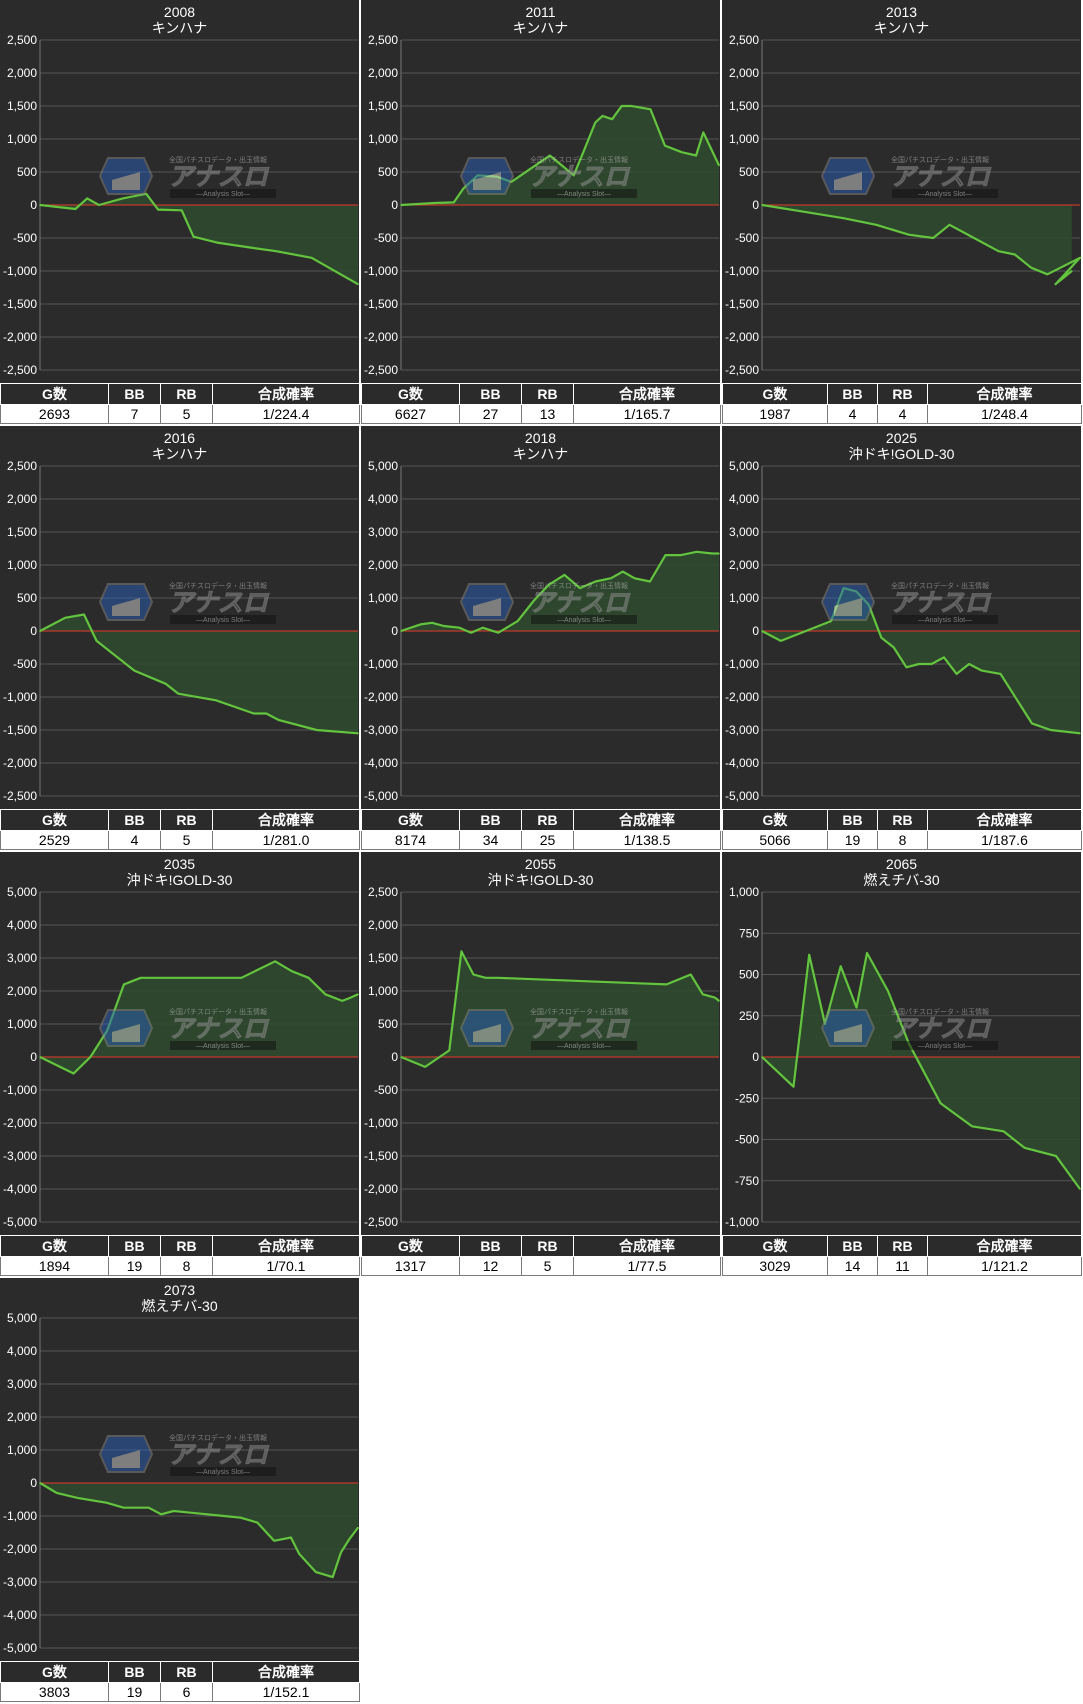  I want to click on stats-table: G数 BB RB 合成確率 3029 14 11 1/121.2, so click(902, 1255).